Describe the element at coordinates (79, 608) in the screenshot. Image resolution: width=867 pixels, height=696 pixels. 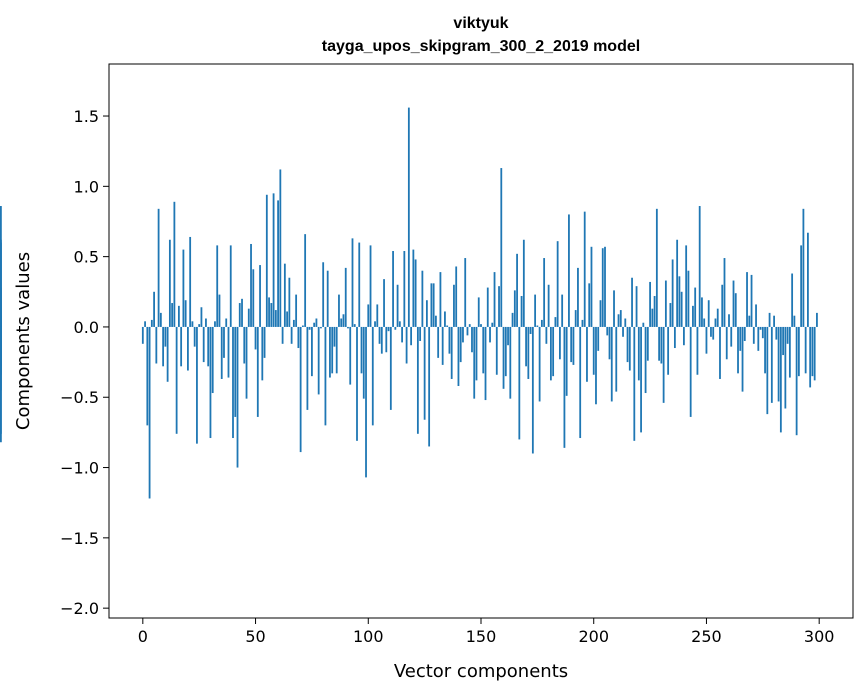
I see `y-tick-label: −2.0` at that location.